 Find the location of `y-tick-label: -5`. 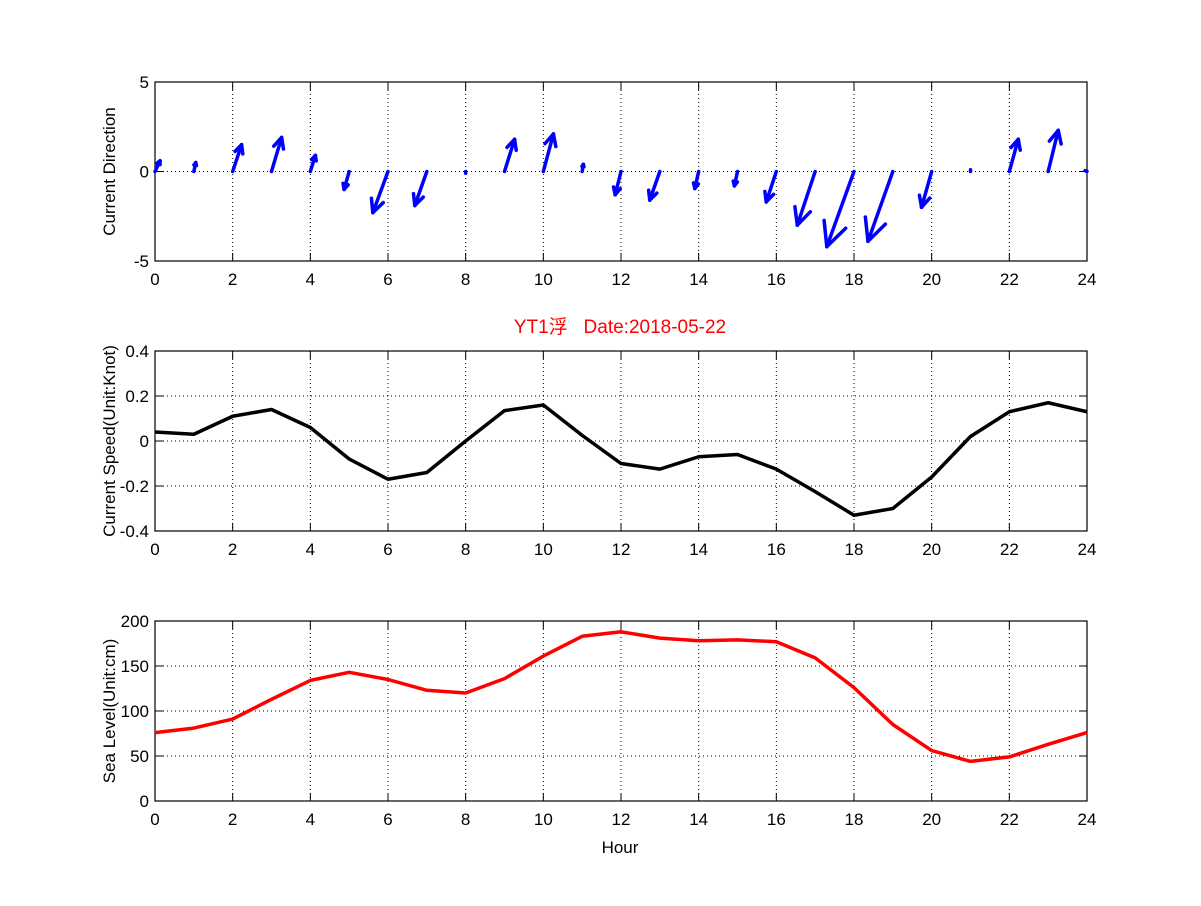

y-tick-label: -5 is located at coordinates (141, 261).